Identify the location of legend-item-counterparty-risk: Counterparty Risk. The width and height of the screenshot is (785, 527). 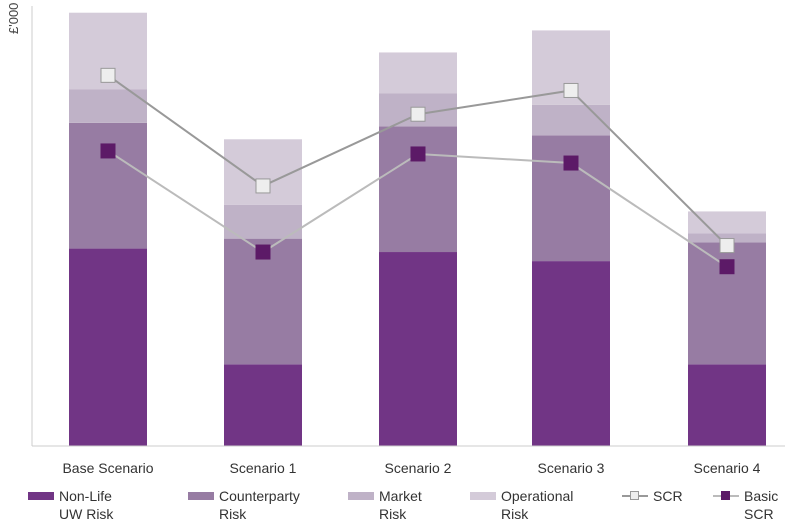
(251, 505).